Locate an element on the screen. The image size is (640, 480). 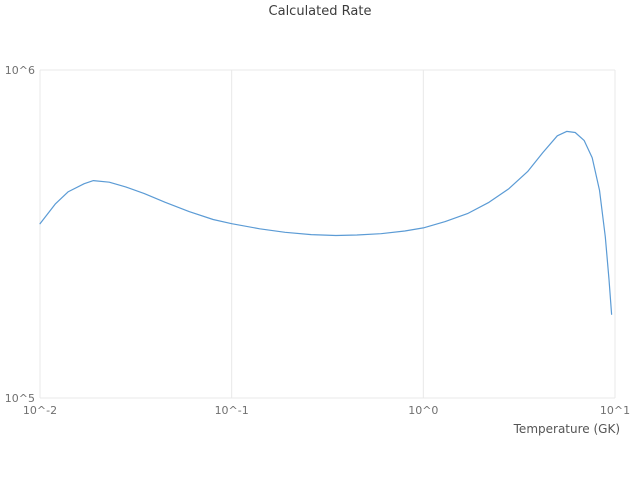
x-tick-label: 10^1 is located at coordinates (615, 410).